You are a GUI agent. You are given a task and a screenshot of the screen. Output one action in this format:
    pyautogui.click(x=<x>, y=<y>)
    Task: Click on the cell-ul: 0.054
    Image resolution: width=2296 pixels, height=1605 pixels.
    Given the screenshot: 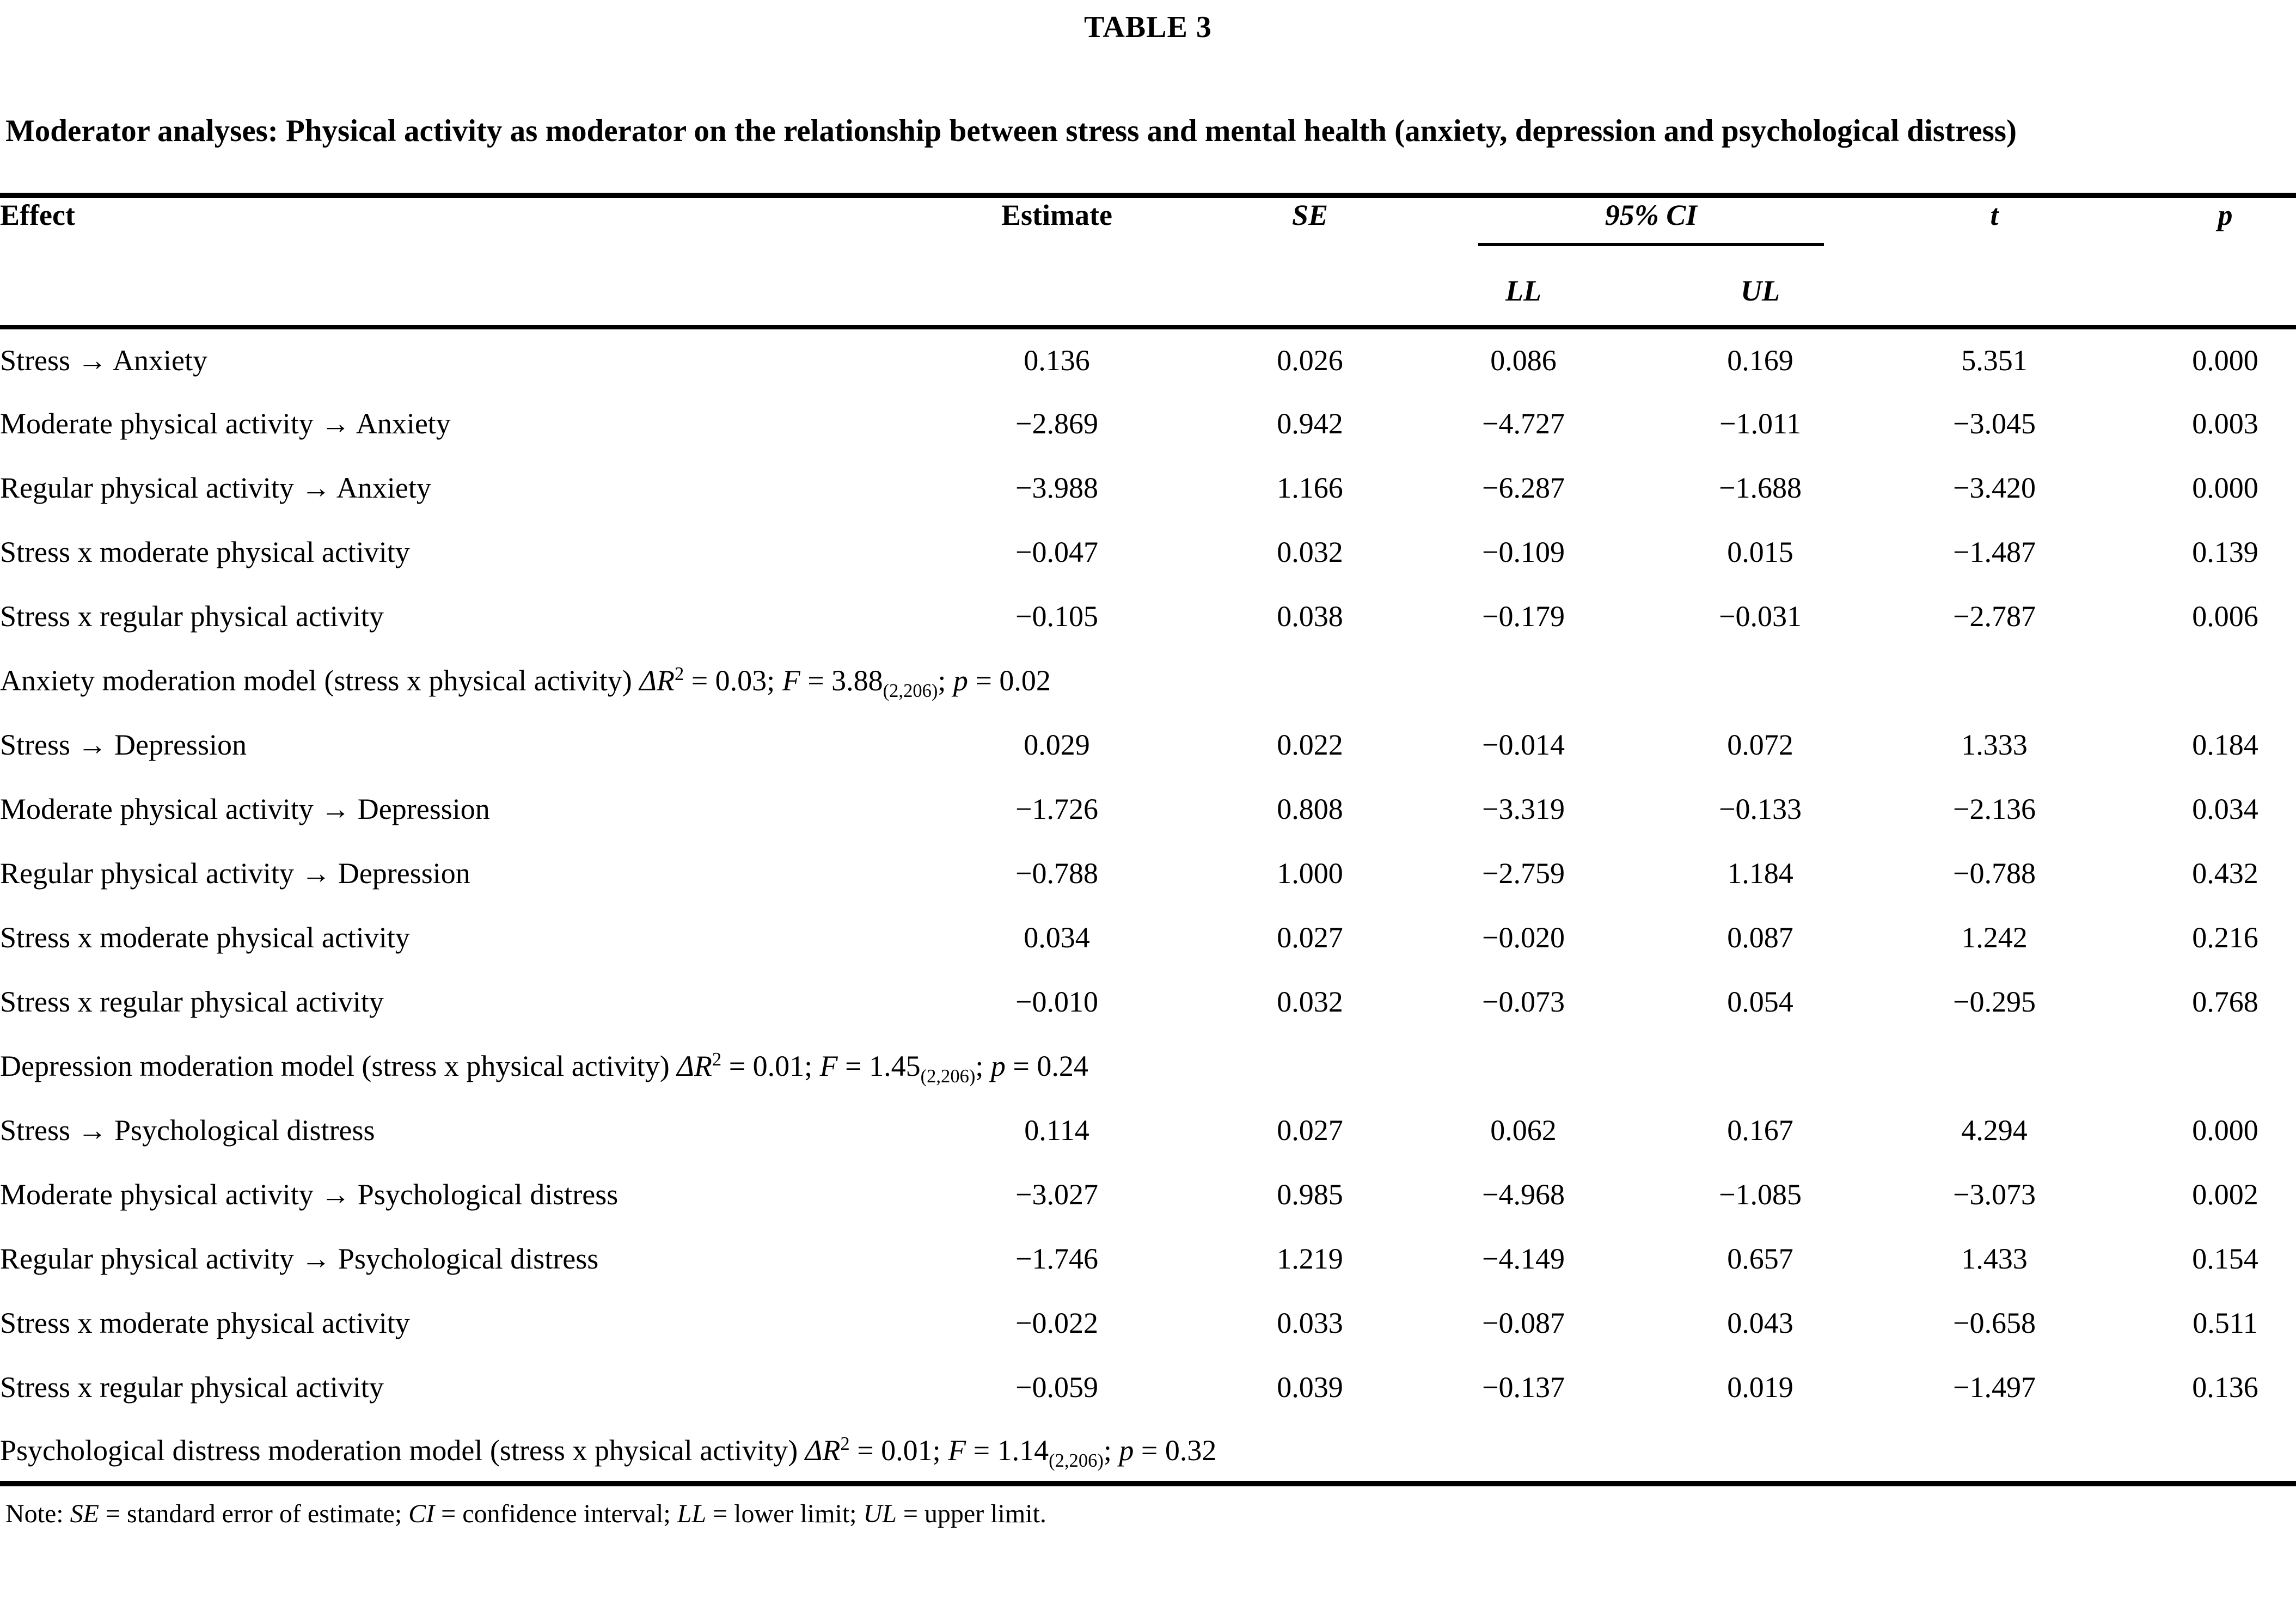 What is the action you would take?
    pyautogui.click(x=1760, y=1001)
    